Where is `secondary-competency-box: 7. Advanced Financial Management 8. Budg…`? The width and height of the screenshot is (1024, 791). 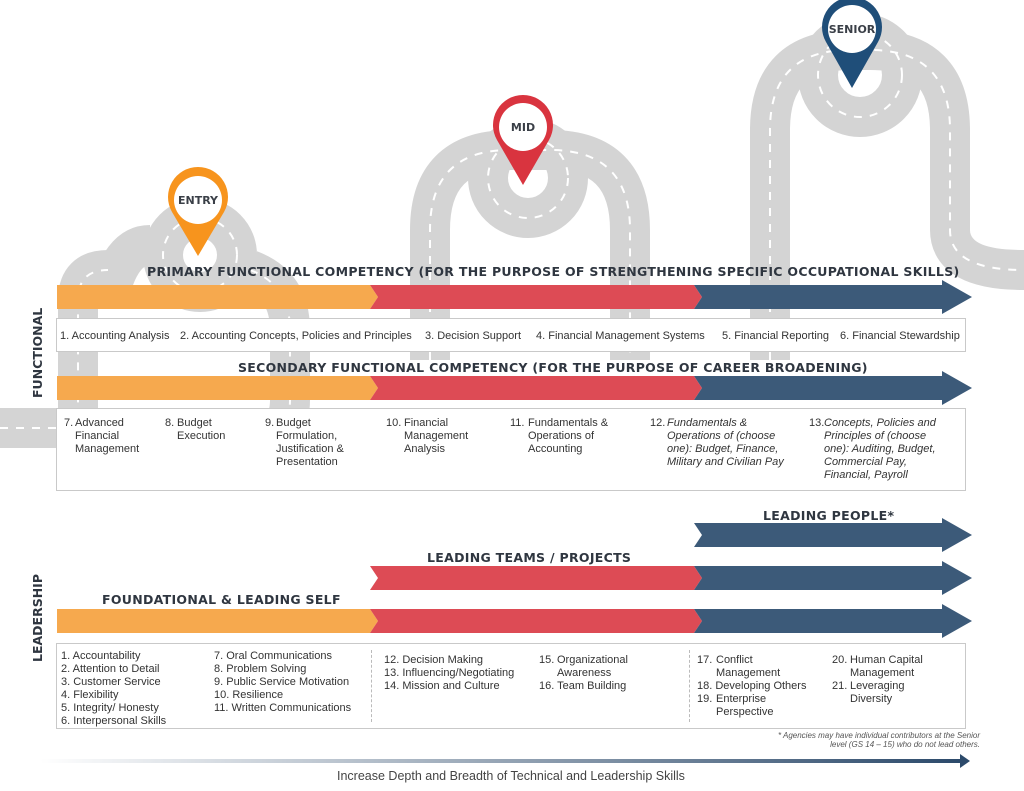 secondary-competency-box: 7. Advanced Financial Management 8. Budg… is located at coordinates (511, 449).